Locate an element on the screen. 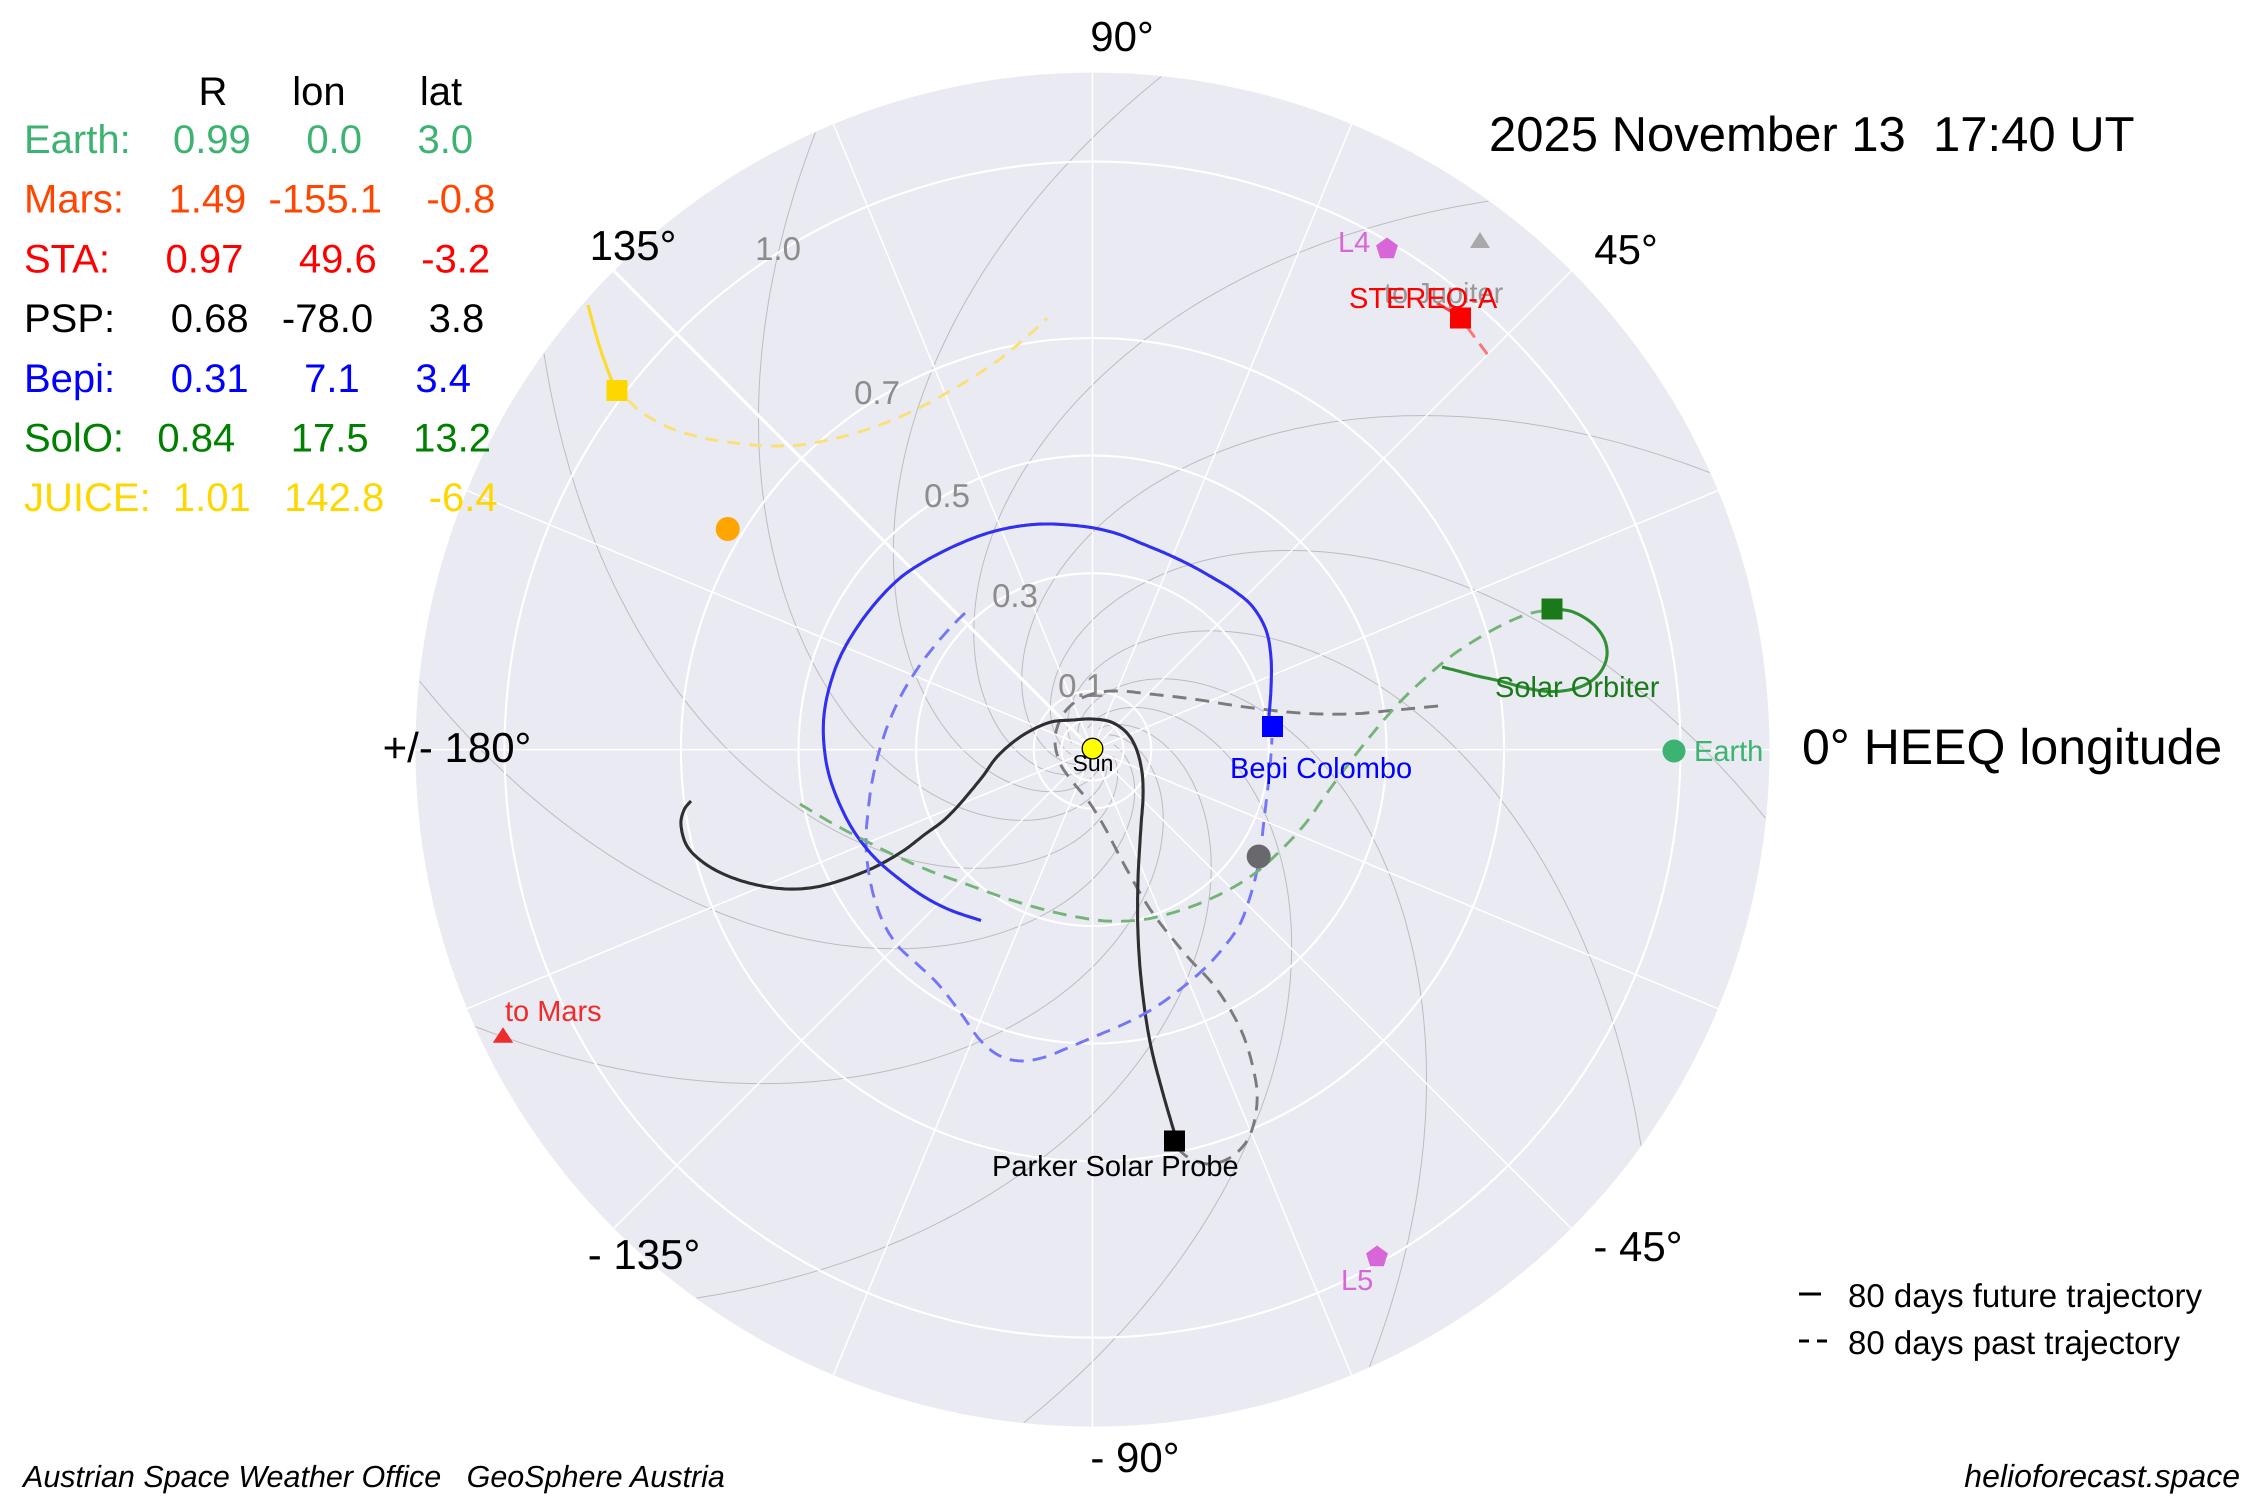 The height and width of the screenshot is (1500, 2250). svg-text: - 45° is located at coordinates (1637, 1246).